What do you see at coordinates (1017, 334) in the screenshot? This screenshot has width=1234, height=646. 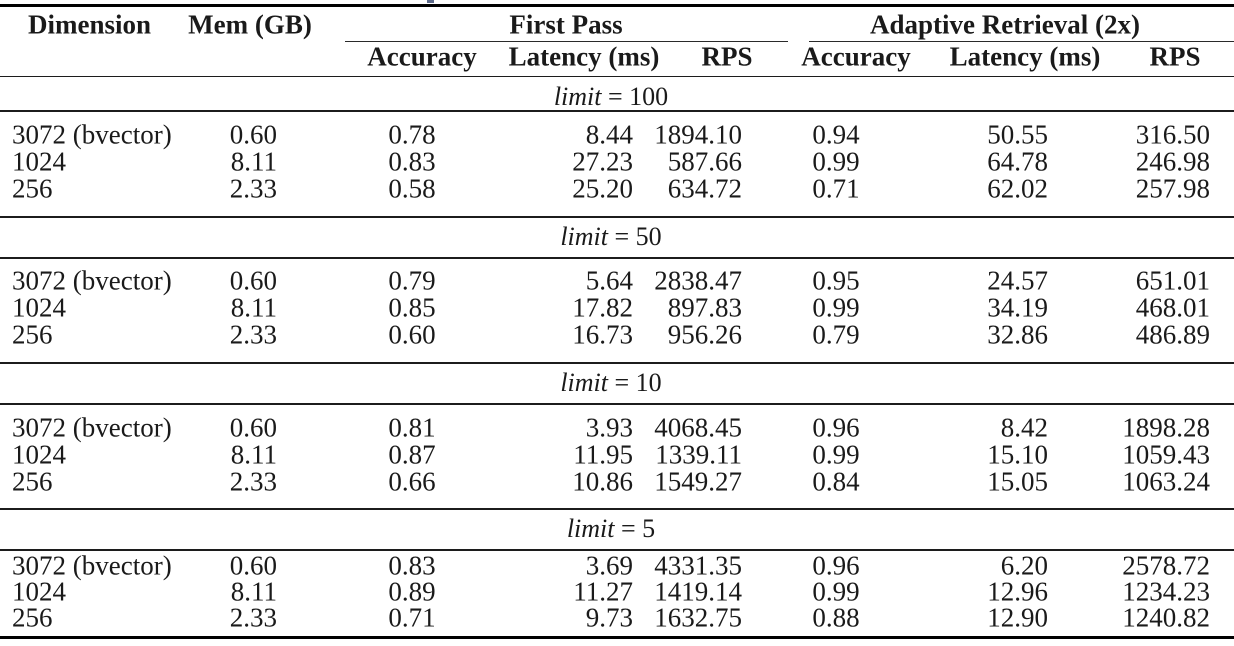 I see `cell-ar-latency: 32.86` at bounding box center [1017, 334].